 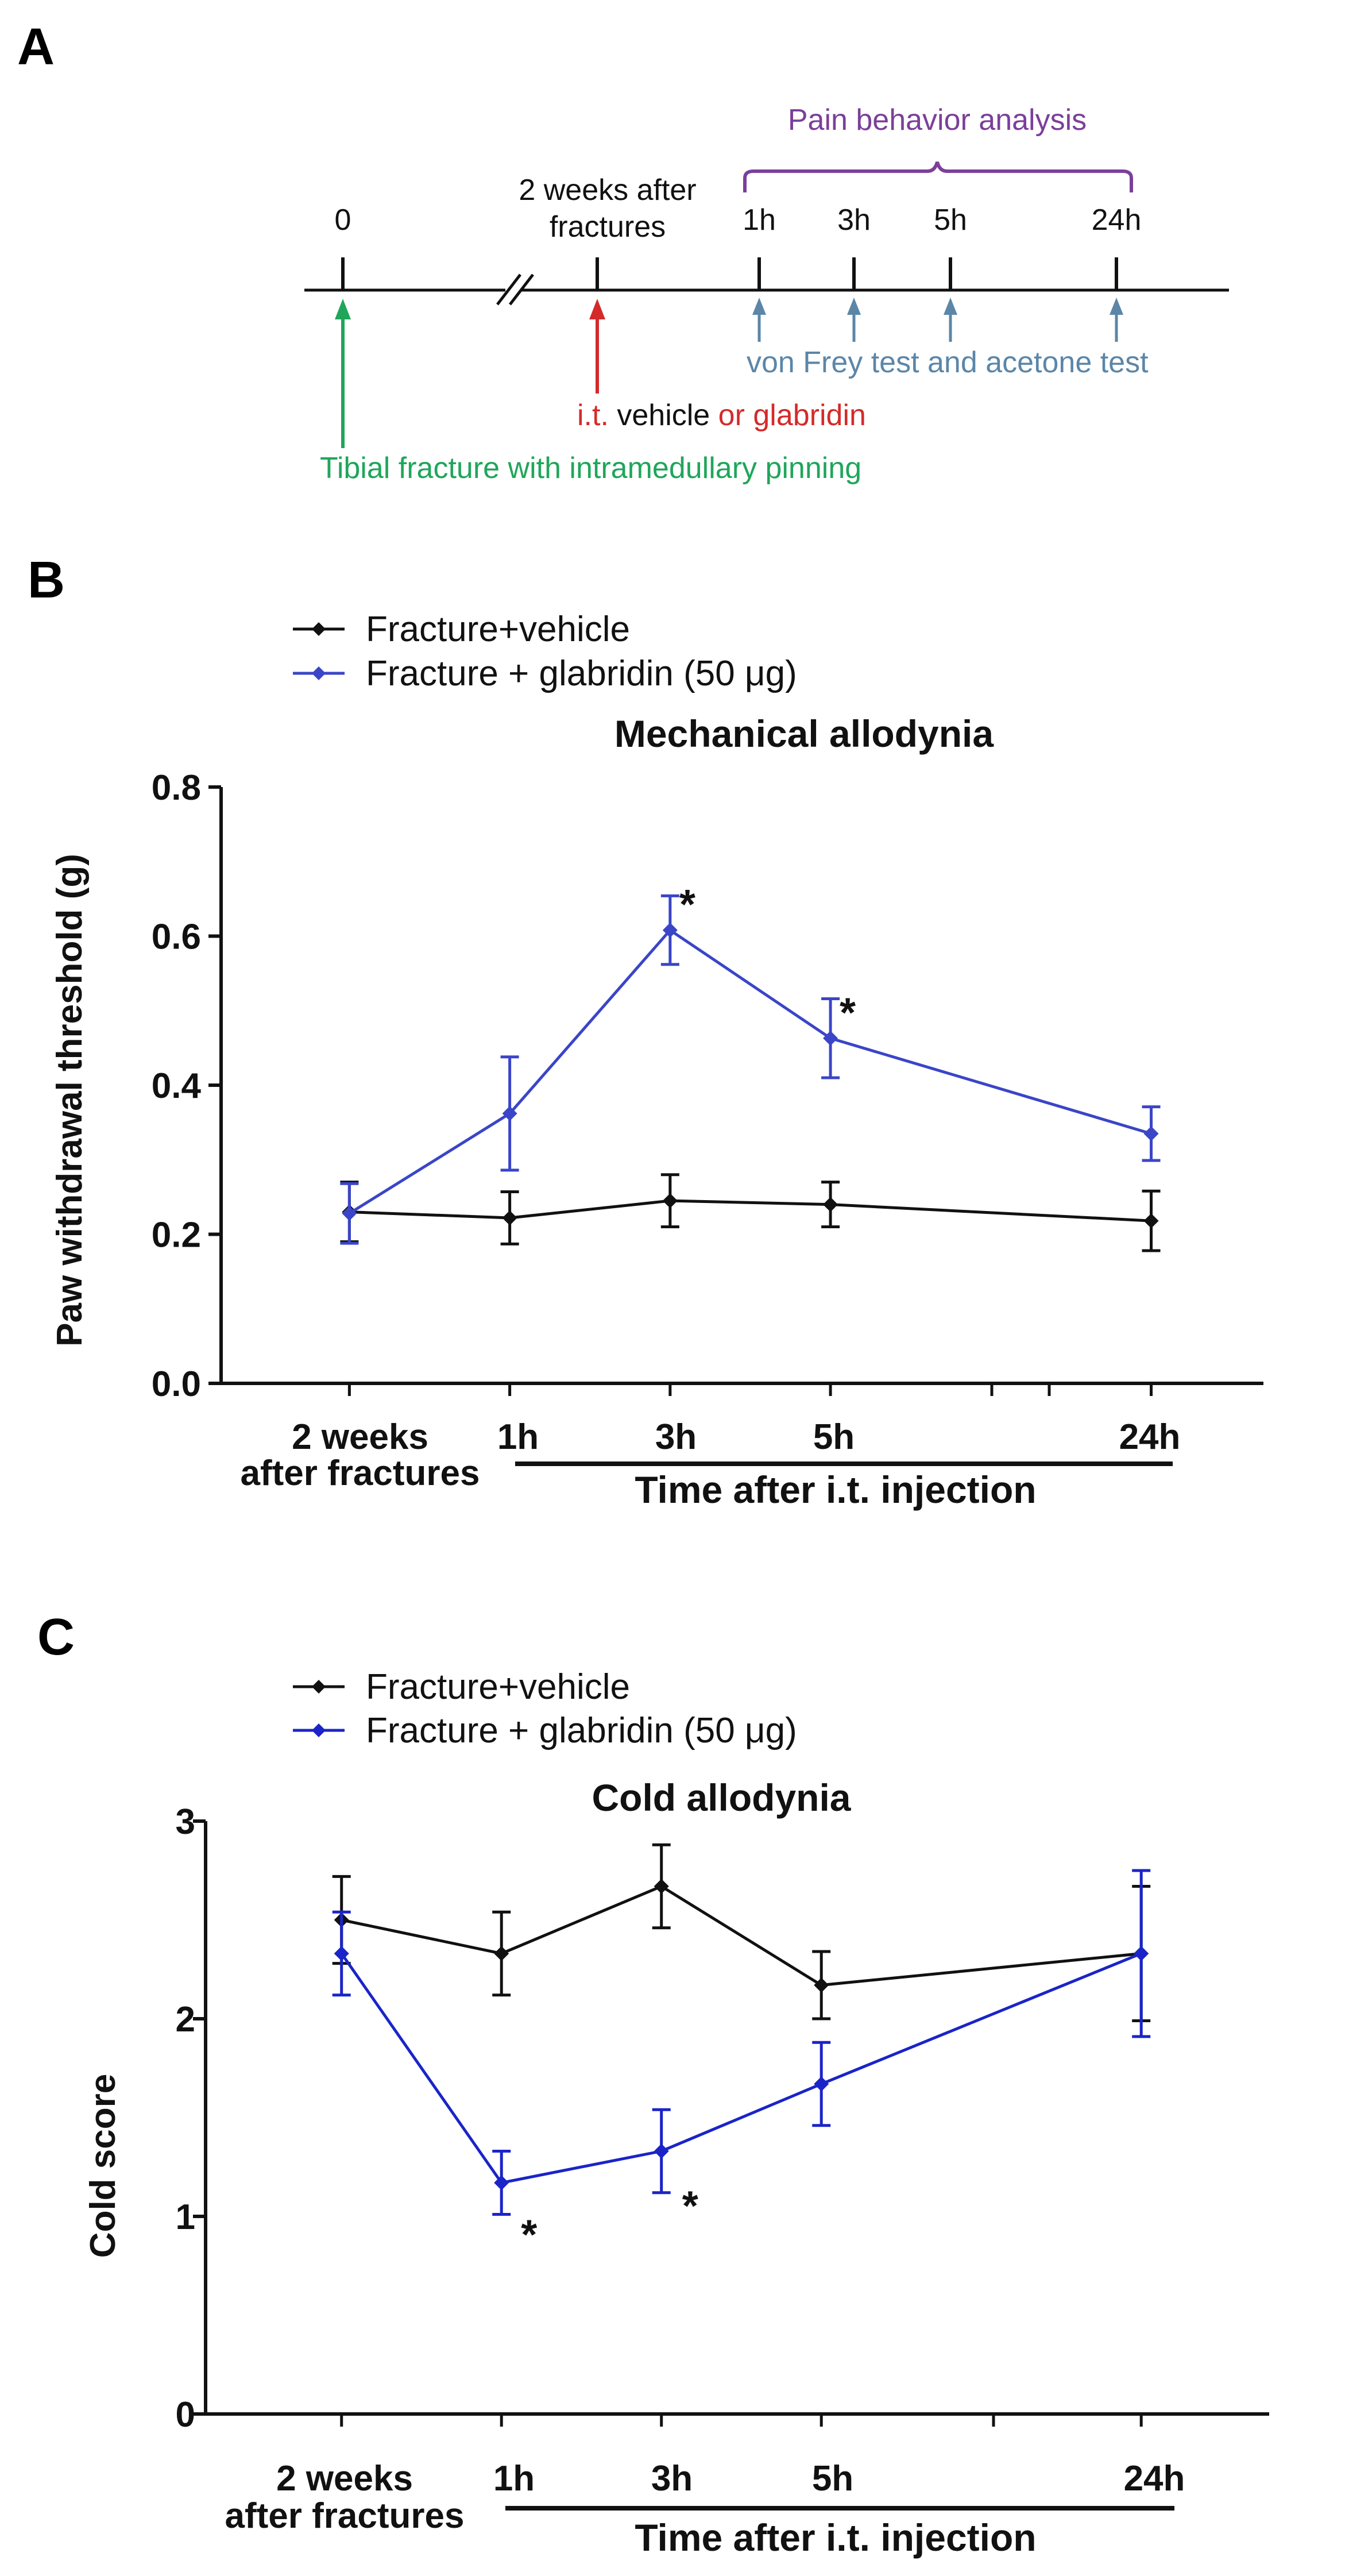 What do you see at coordinates (854, 220) in the screenshot?
I see `timeline-label-3h: 3h` at bounding box center [854, 220].